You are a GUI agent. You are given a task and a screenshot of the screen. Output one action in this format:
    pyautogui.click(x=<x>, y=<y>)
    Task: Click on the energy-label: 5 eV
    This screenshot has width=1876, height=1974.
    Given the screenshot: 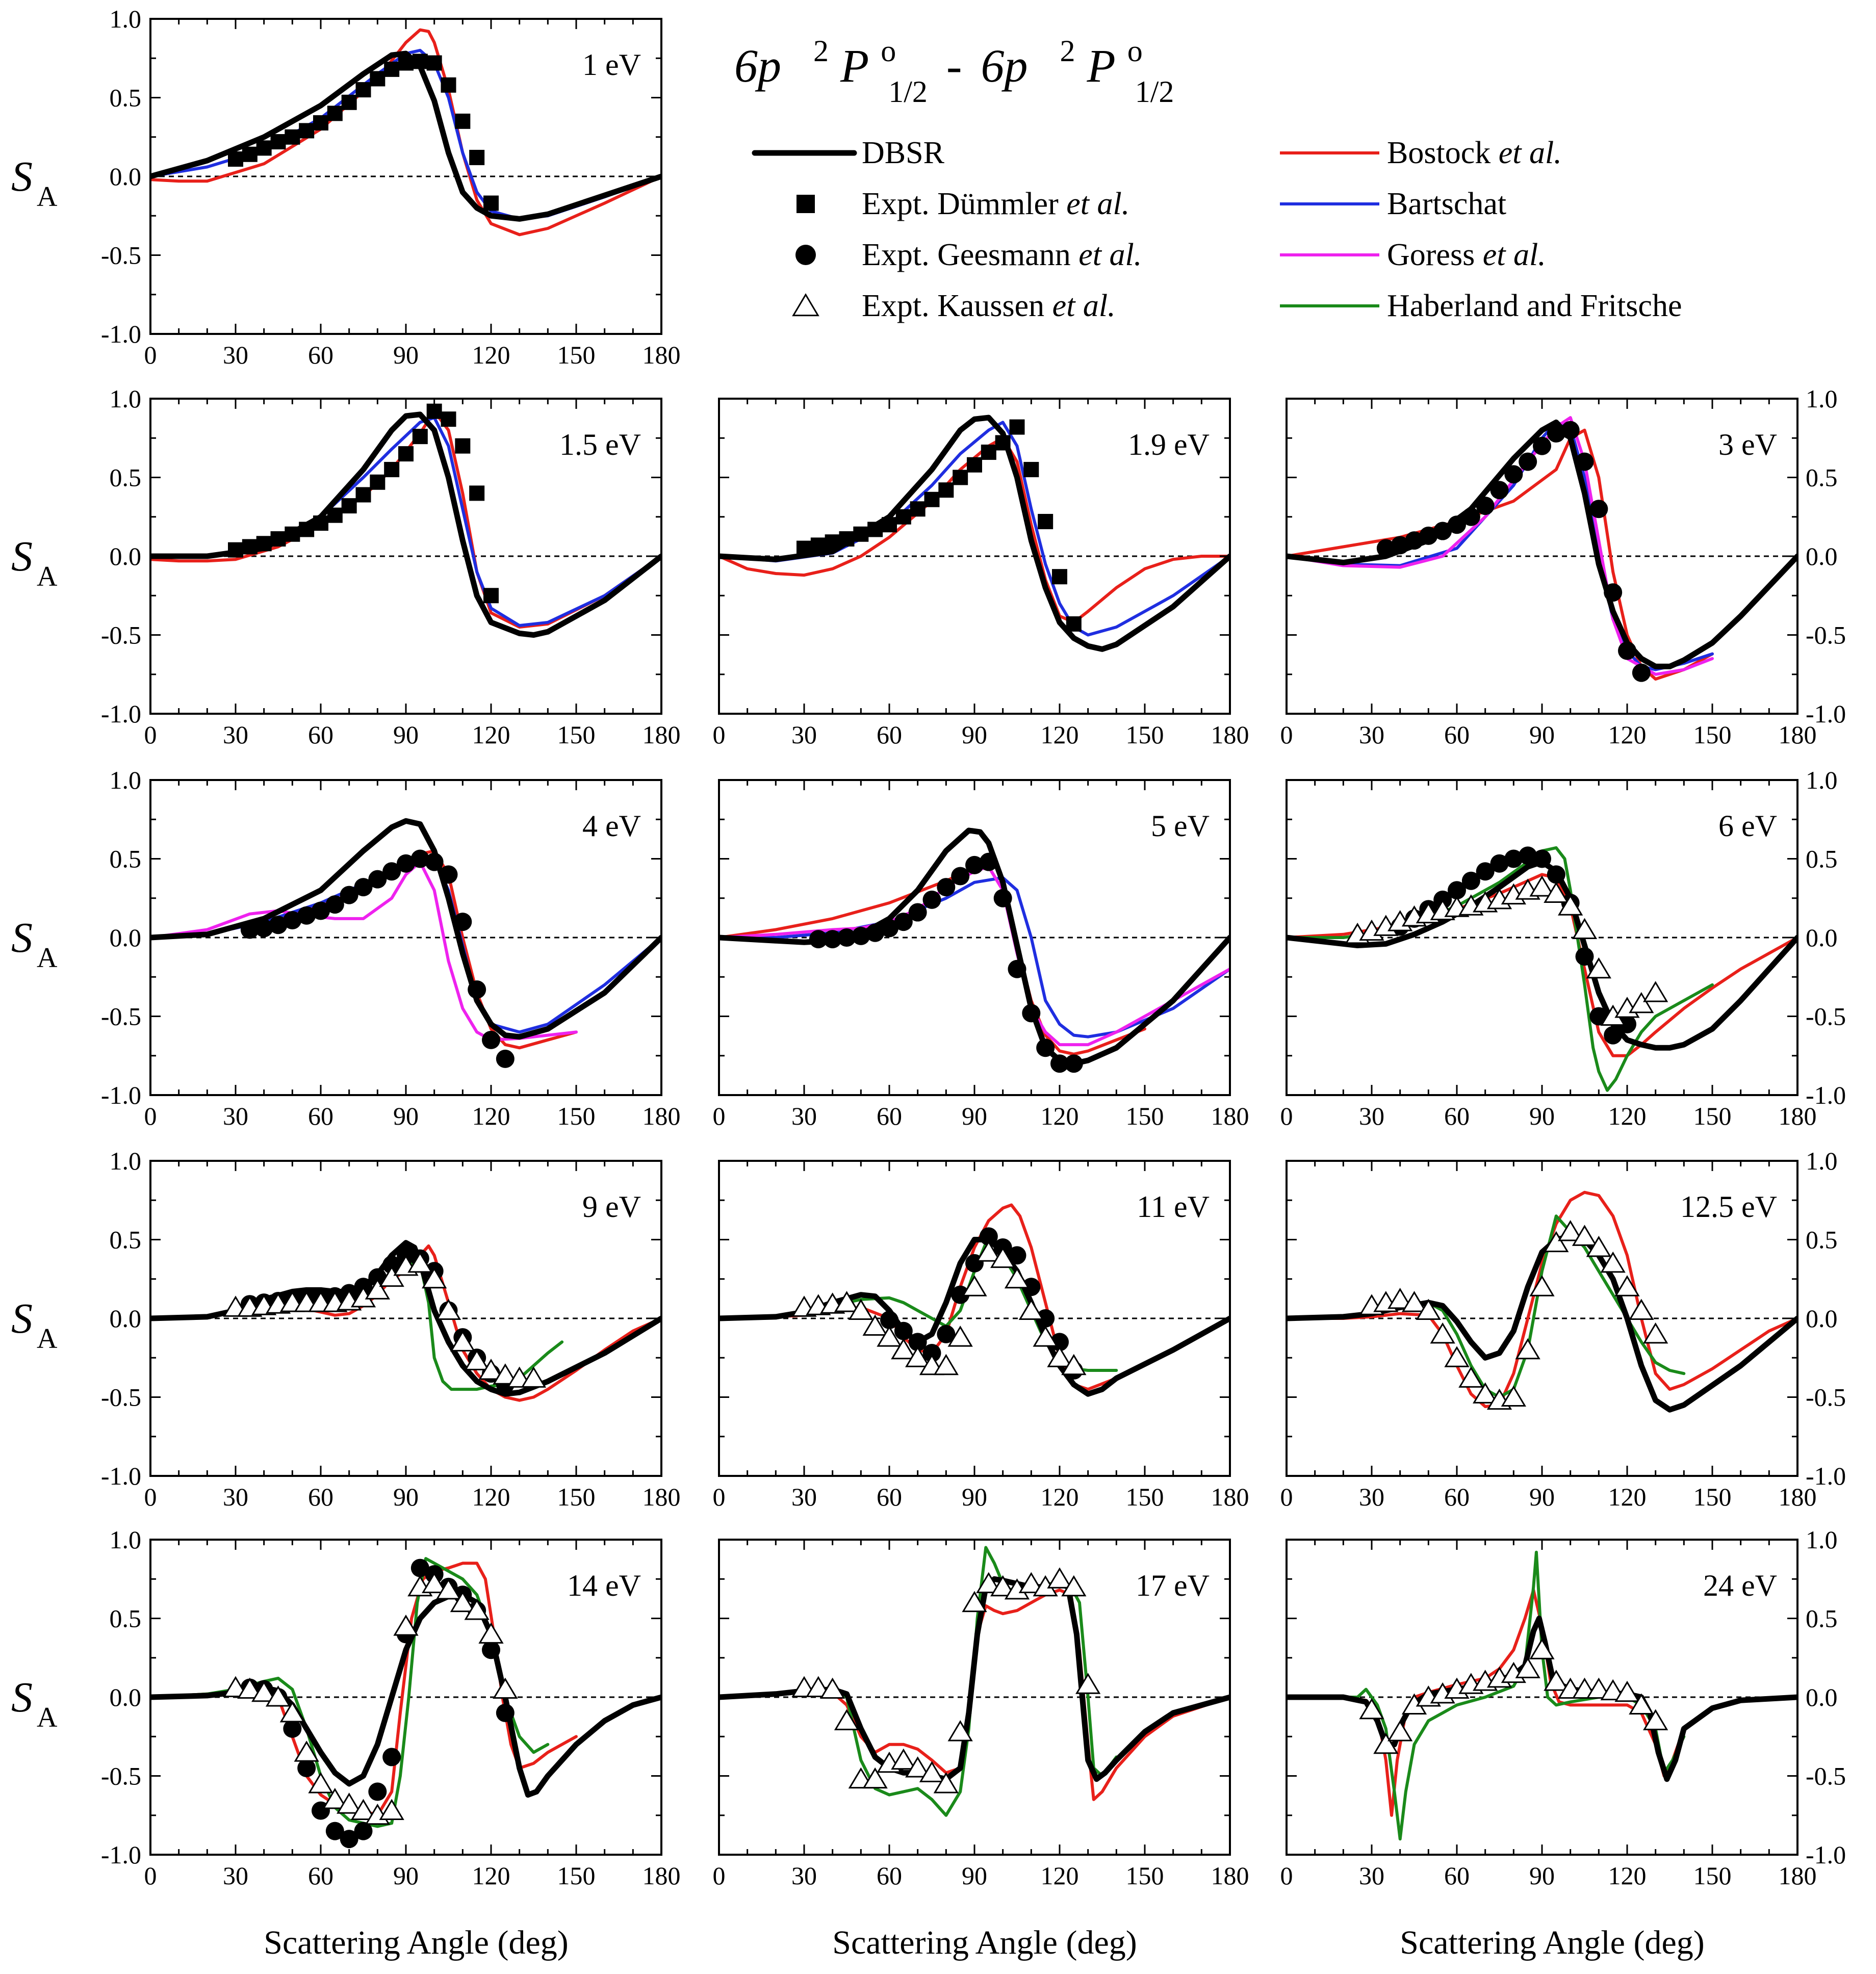 What is the action you would take?
    pyautogui.click(x=1181, y=826)
    